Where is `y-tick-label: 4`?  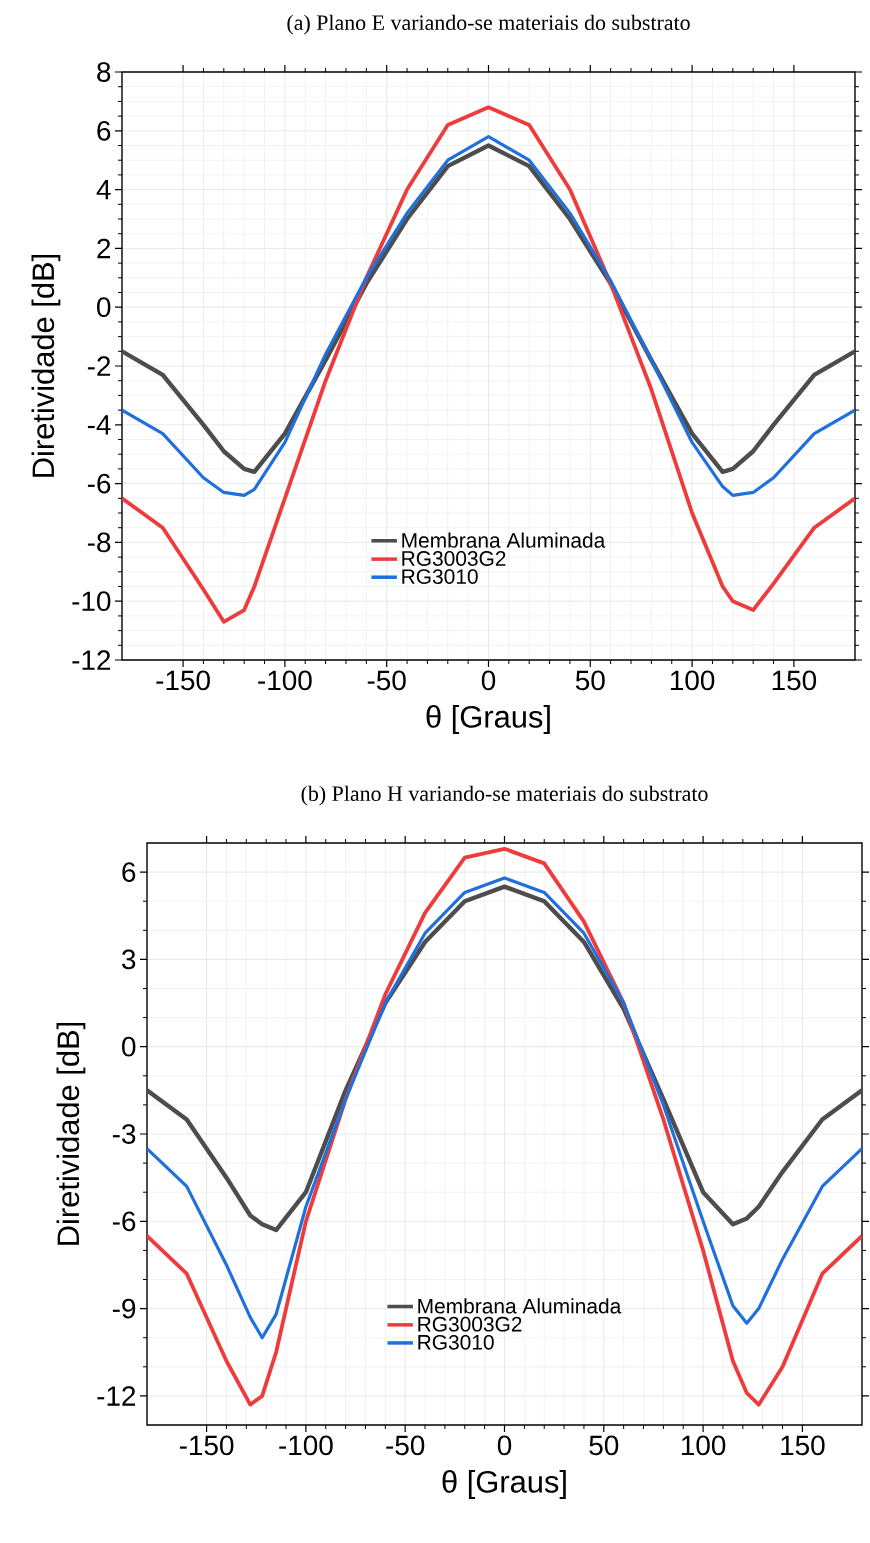
y-tick-label: 4 is located at coordinates (103, 190).